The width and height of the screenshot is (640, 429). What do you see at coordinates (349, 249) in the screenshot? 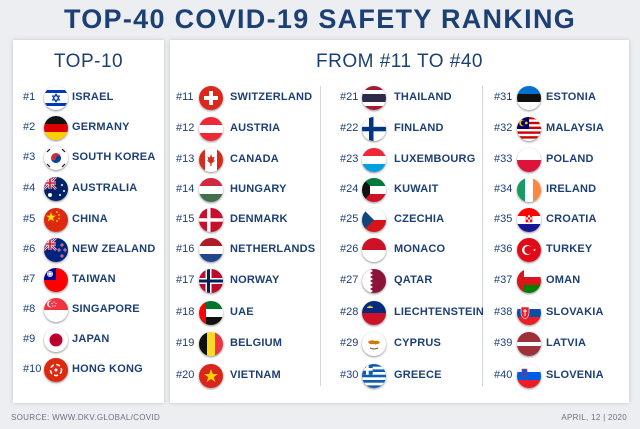
I see `rank-number: #26` at bounding box center [349, 249].